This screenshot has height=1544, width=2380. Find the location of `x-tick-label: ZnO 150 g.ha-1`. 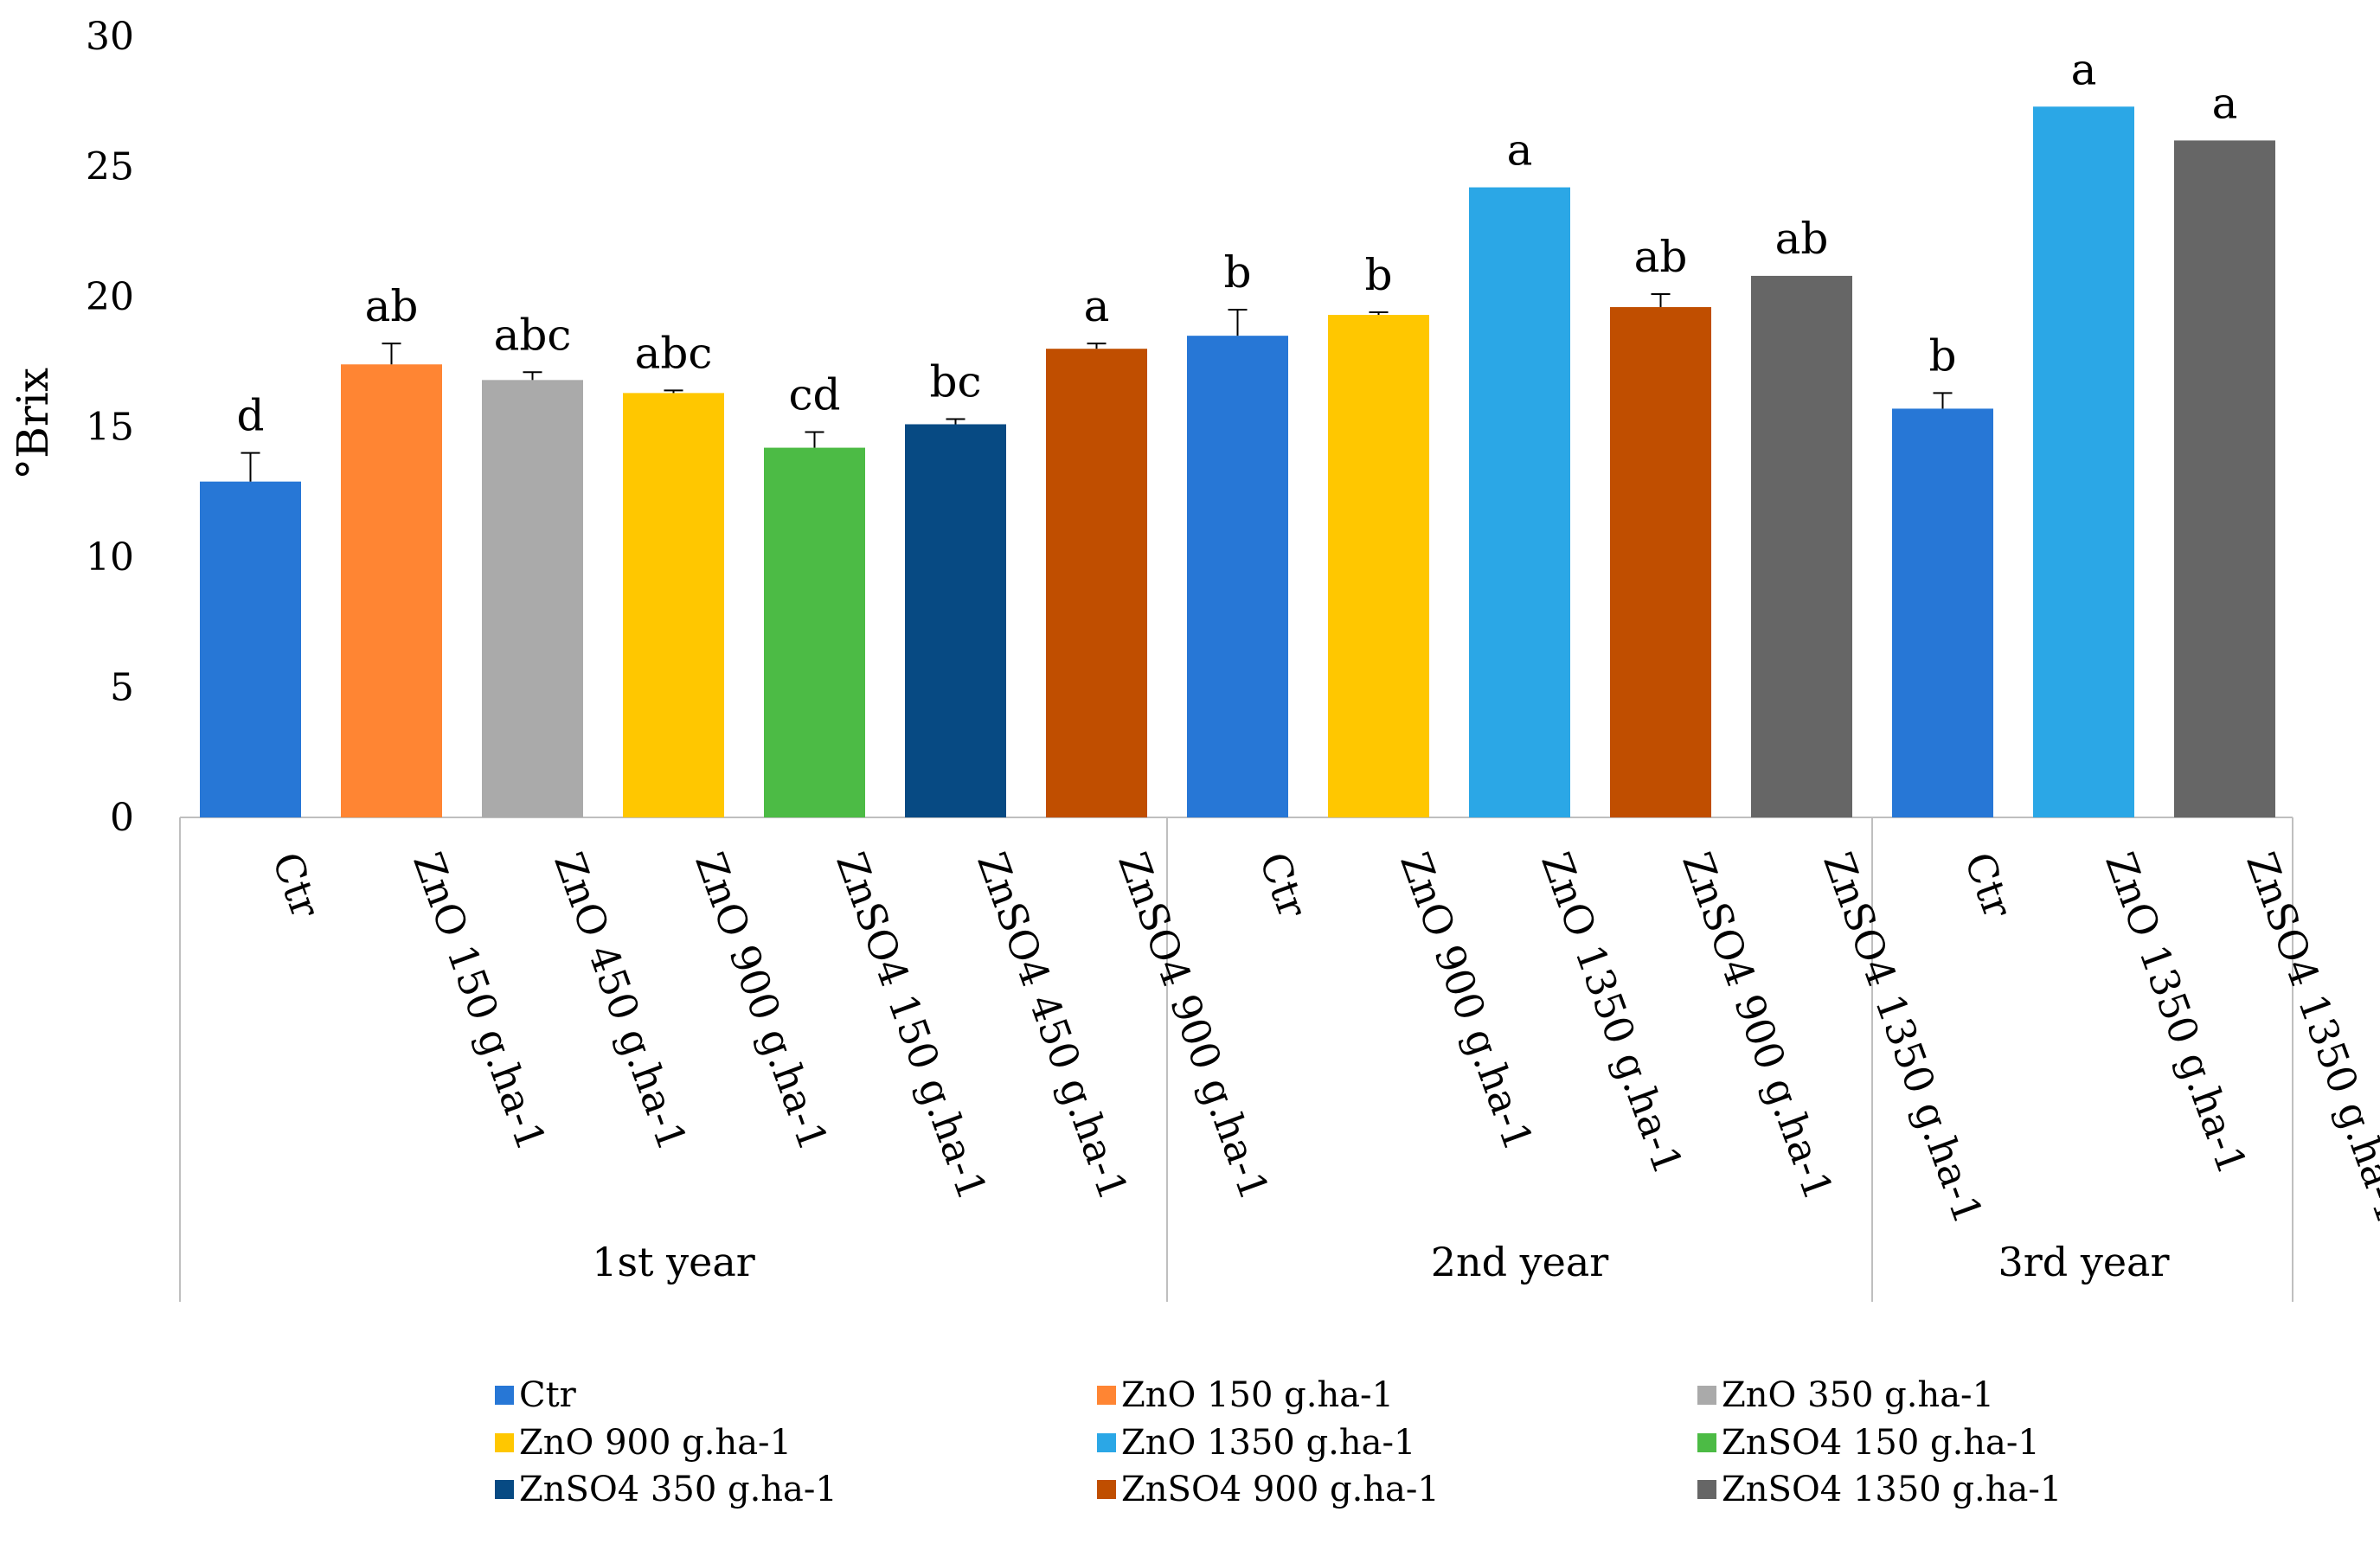

x-tick-label: ZnO 150 g.ha-1 is located at coordinates (479, 1001).